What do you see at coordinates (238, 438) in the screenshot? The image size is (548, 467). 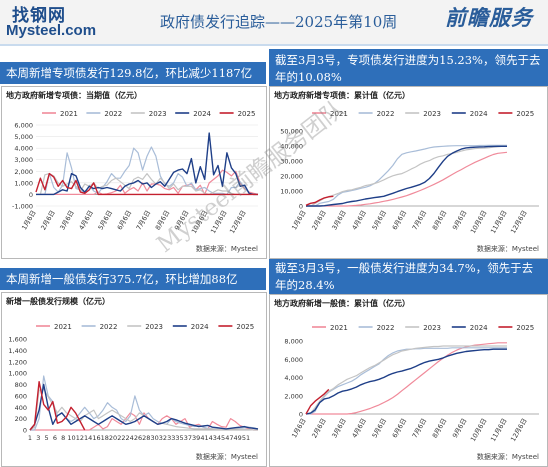 I see `x-tick-label: 49` at bounding box center [238, 438].